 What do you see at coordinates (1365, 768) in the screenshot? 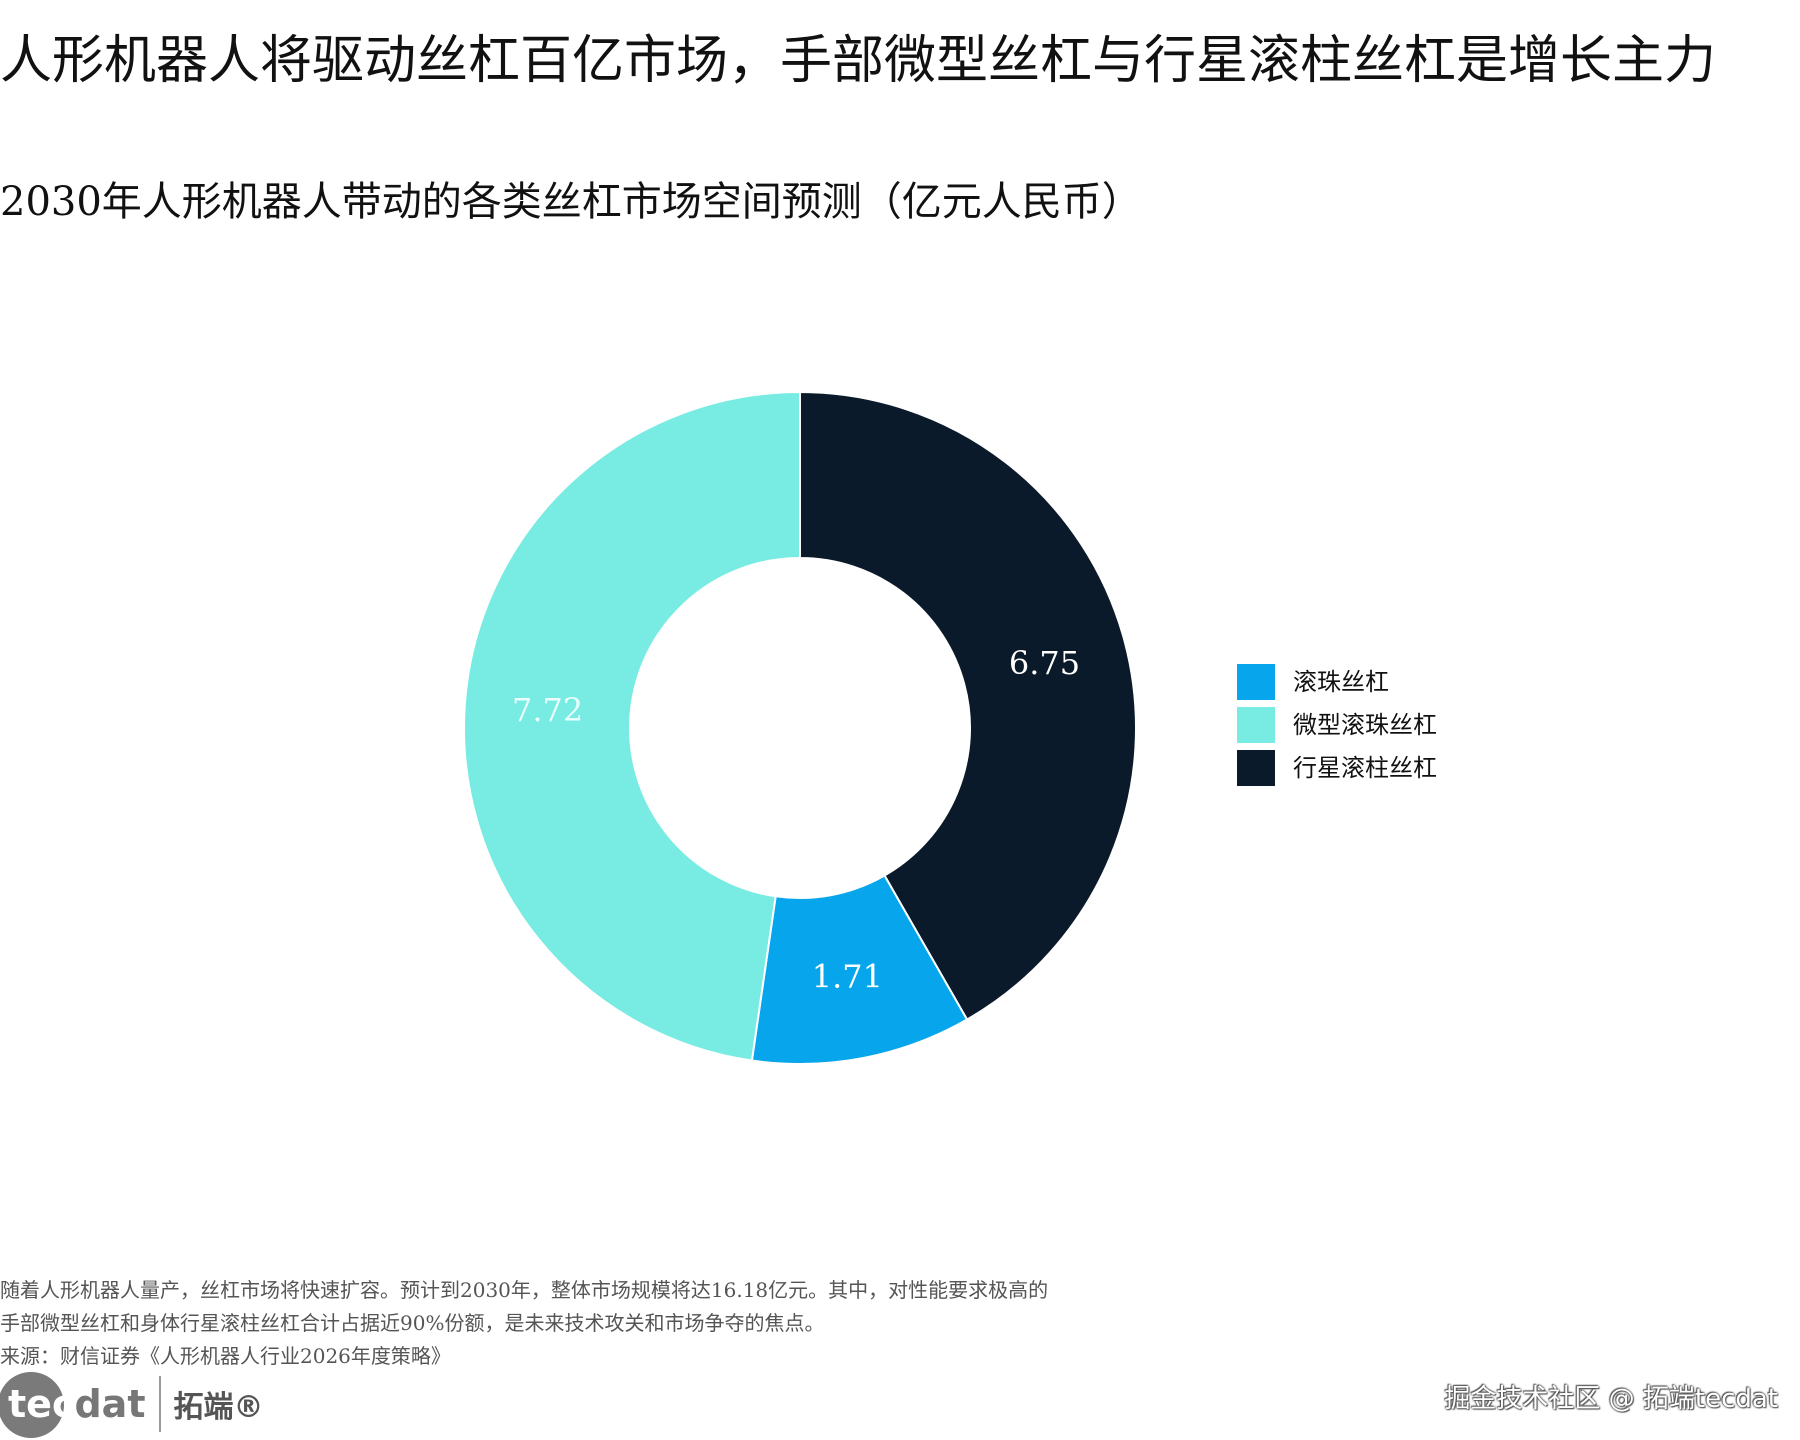
I see `legend-label-planetary-roller-screw: 行星滚柱丝杠` at bounding box center [1365, 768].